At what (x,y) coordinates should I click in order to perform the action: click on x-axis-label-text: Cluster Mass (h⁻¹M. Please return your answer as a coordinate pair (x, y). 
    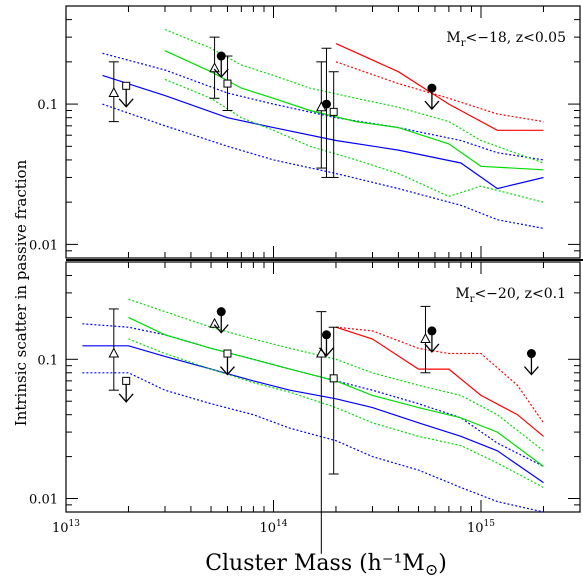
    Looking at the image, I should click on (315, 563).